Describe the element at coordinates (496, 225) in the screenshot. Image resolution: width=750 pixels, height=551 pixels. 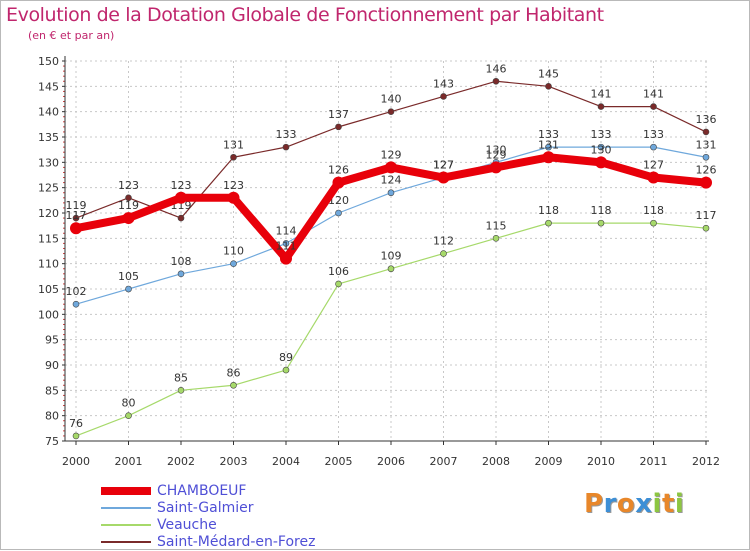
I see `data-label-veauche: 115` at that location.